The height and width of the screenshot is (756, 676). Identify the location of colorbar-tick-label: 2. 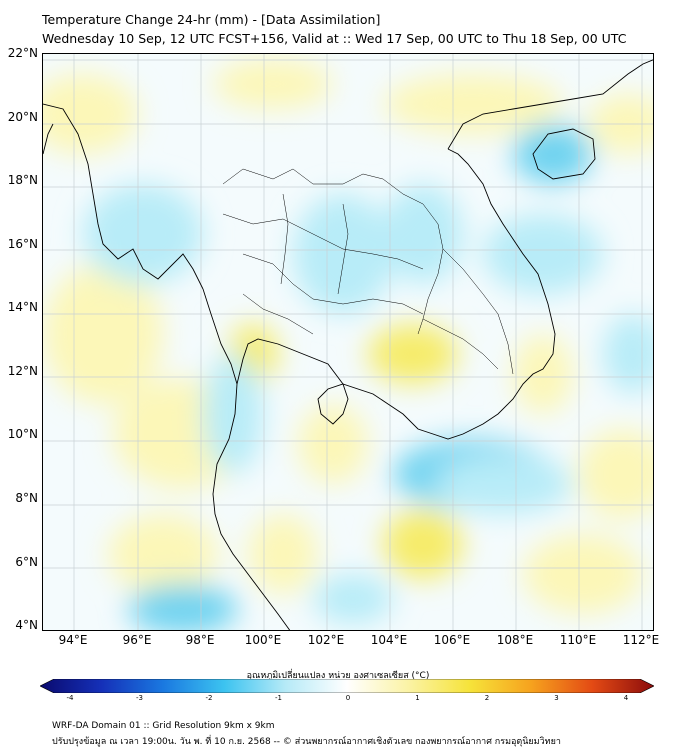
(487, 698).